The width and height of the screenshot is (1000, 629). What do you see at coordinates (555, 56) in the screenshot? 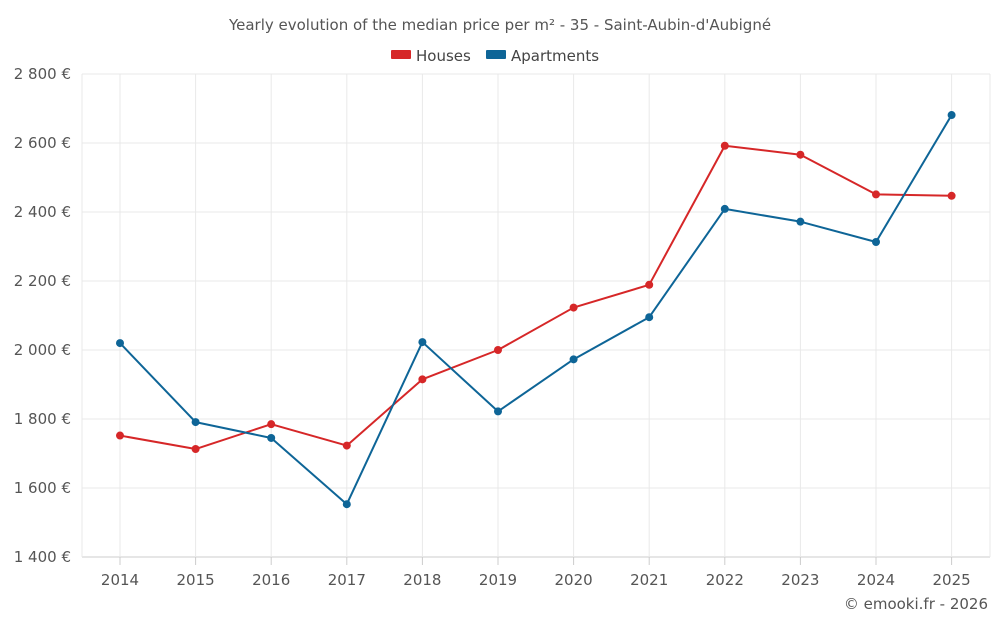
I see `legend-label: Apartments` at bounding box center [555, 56].